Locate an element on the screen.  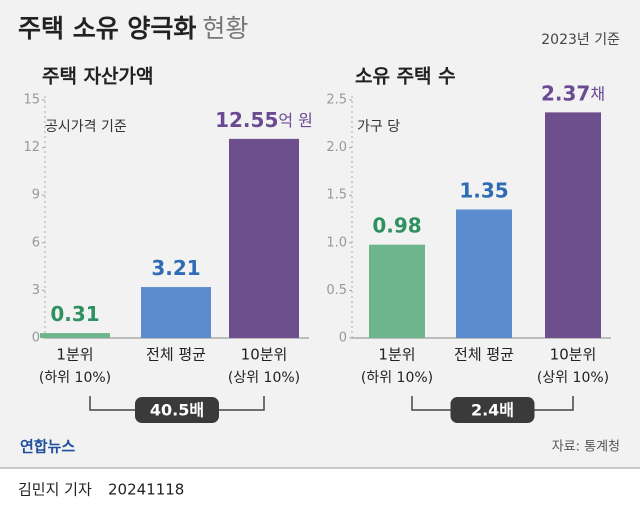
value-label: 12.55억 원 is located at coordinates (264, 119).